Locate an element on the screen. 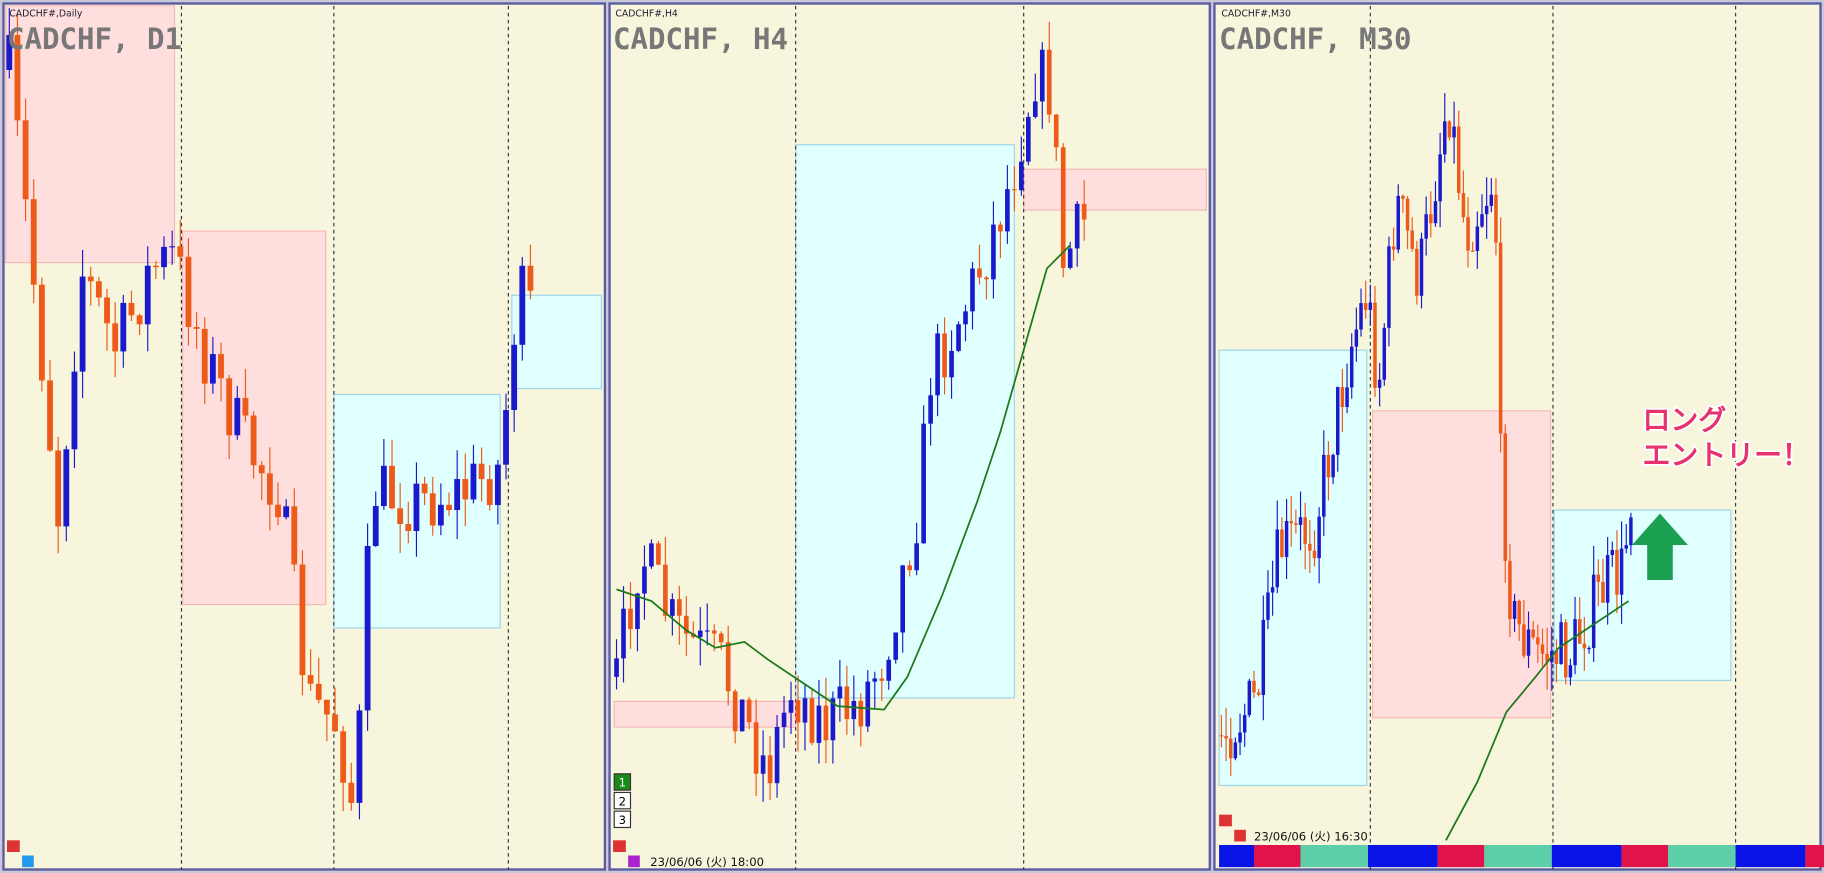 The image size is (1824, 873). button-label: 2 is located at coordinates (622, 801).